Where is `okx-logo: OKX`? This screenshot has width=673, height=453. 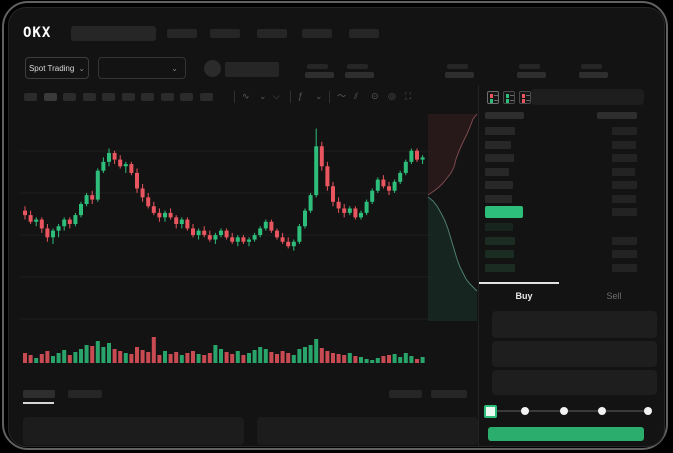 okx-logo: OKX is located at coordinates (37, 33).